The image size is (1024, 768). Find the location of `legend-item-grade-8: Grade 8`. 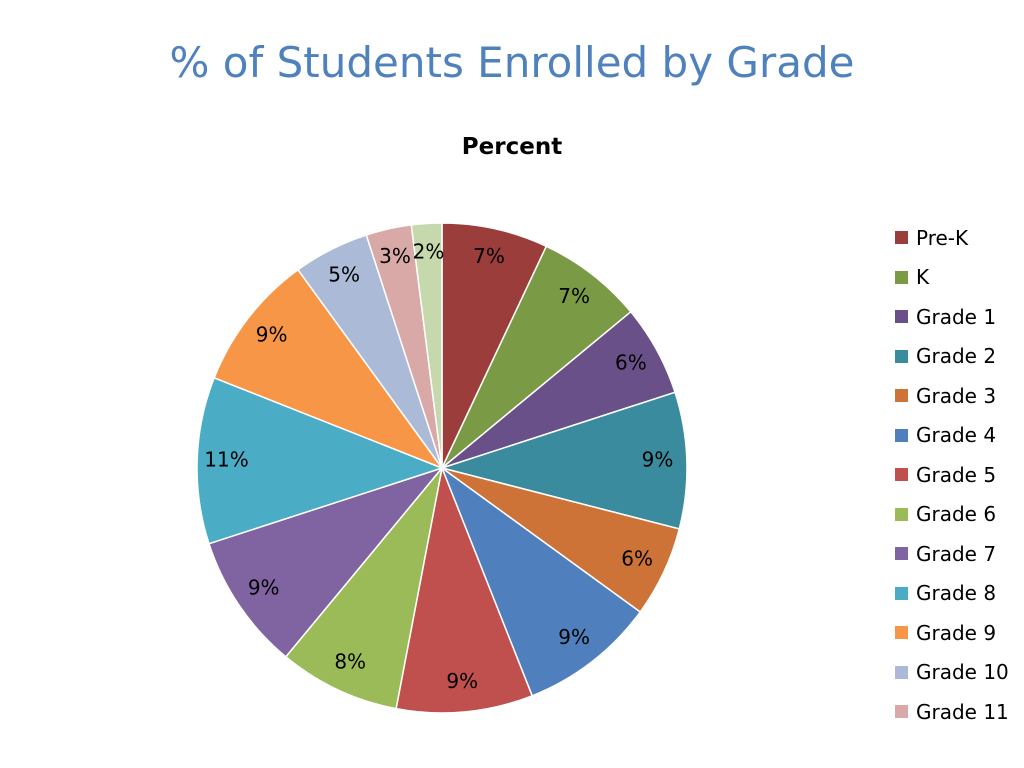

legend-item-grade-8: Grade 8 is located at coordinates (952, 594).